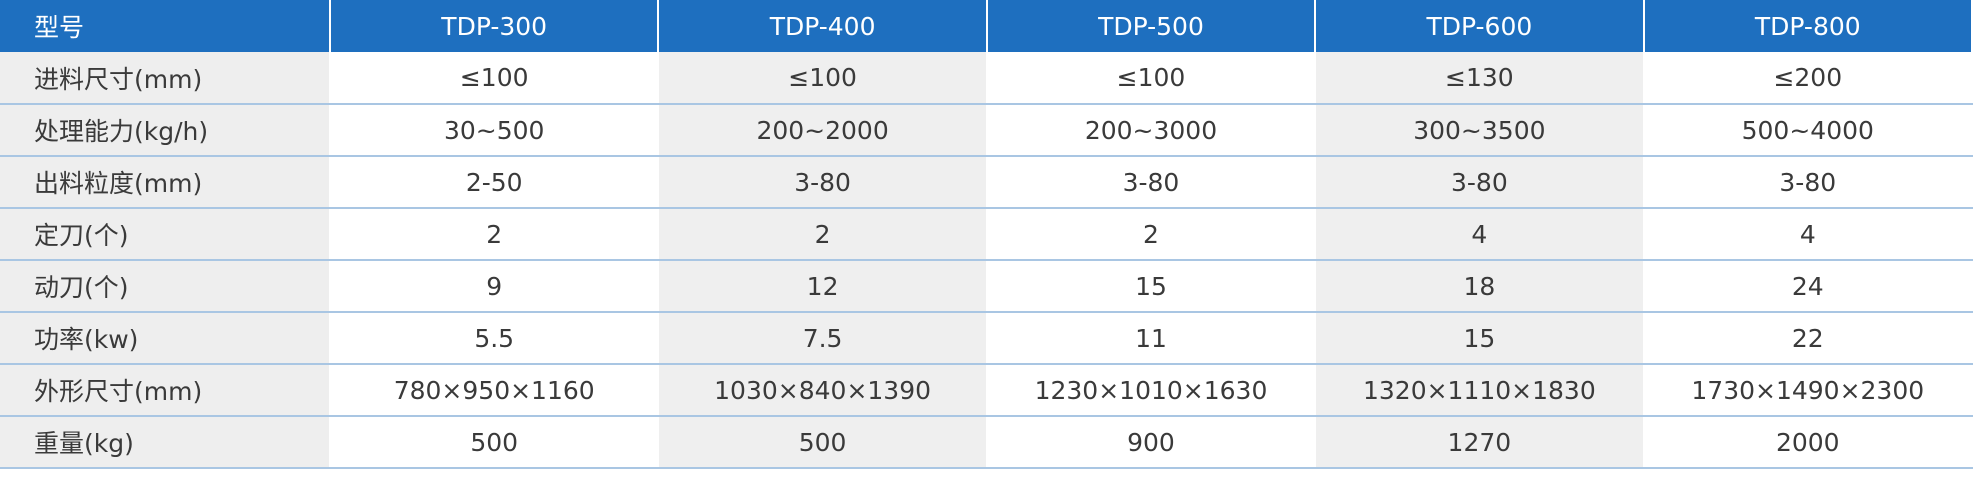  I want to click on table-cell: 780×950×1160, so click(495, 390).